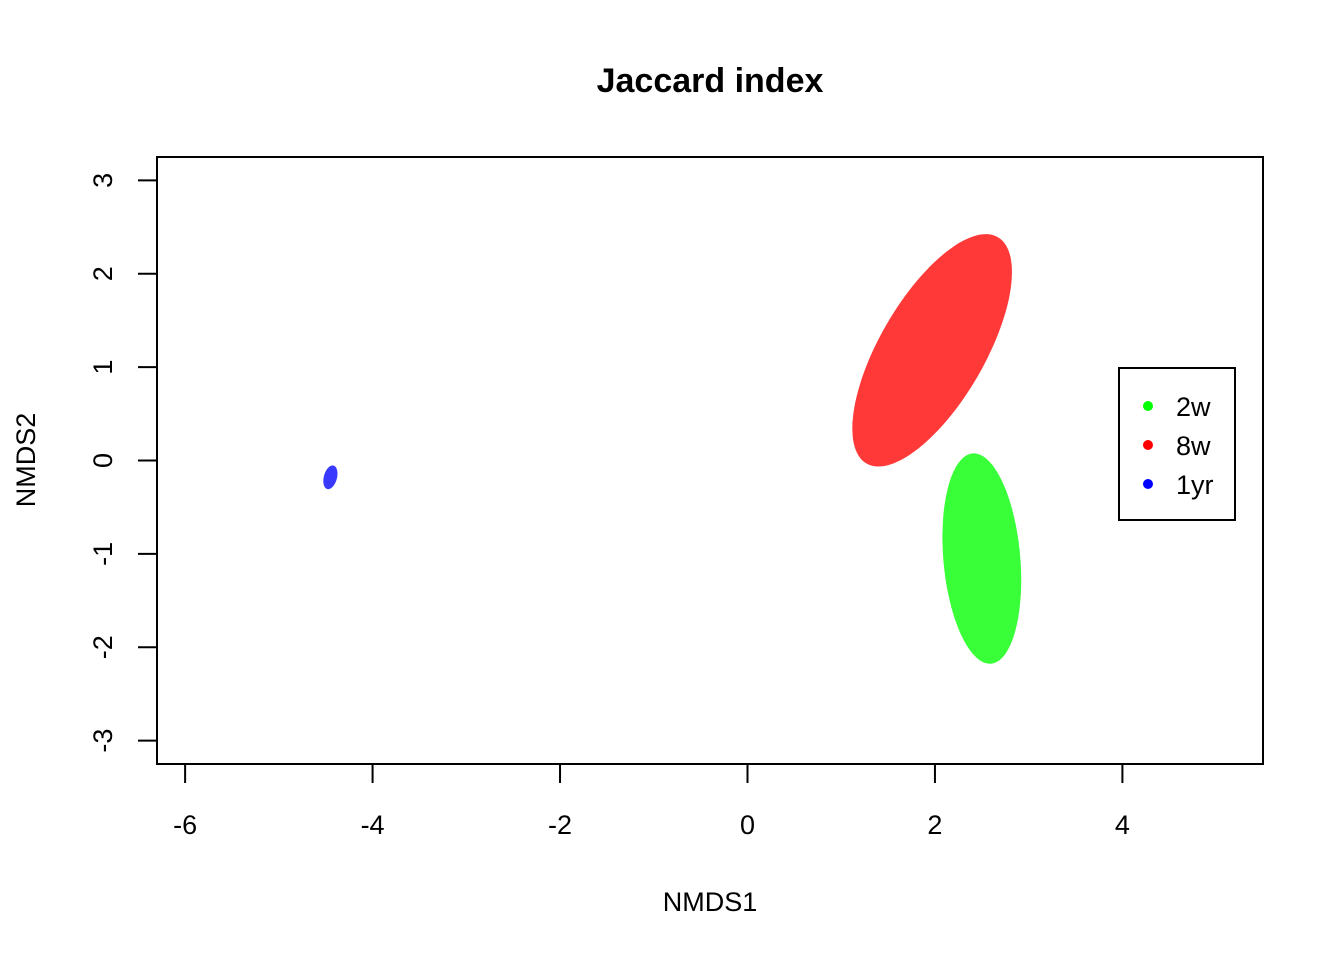  What do you see at coordinates (185, 825) in the screenshot?
I see `x-tick-label: -6` at bounding box center [185, 825].